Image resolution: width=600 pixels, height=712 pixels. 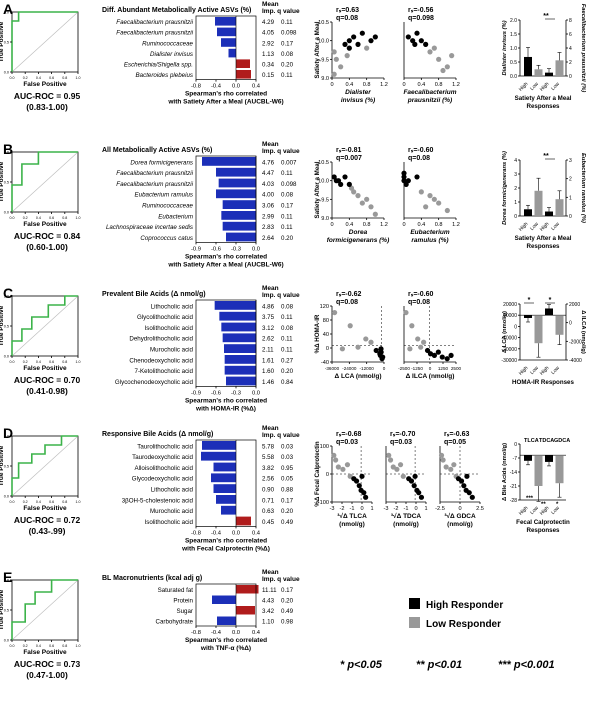 I want to click on bar-q: 0.17, so click(x=287, y=500).